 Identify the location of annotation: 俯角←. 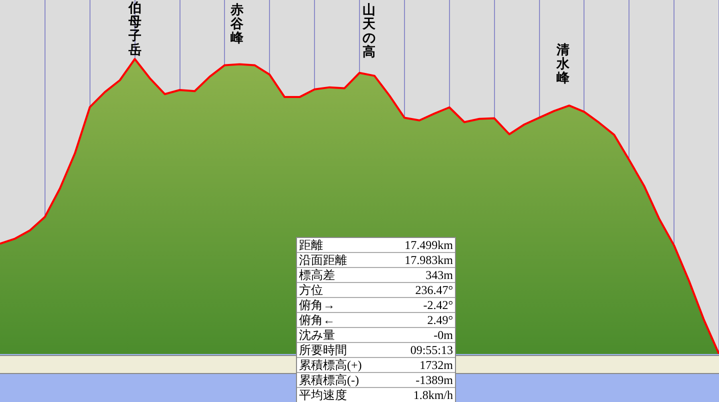
(317, 320).